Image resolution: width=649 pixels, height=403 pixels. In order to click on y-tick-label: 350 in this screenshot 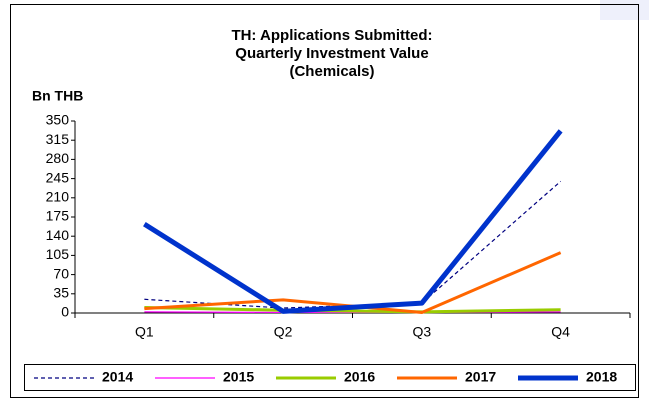, I will do `click(58, 120)`.